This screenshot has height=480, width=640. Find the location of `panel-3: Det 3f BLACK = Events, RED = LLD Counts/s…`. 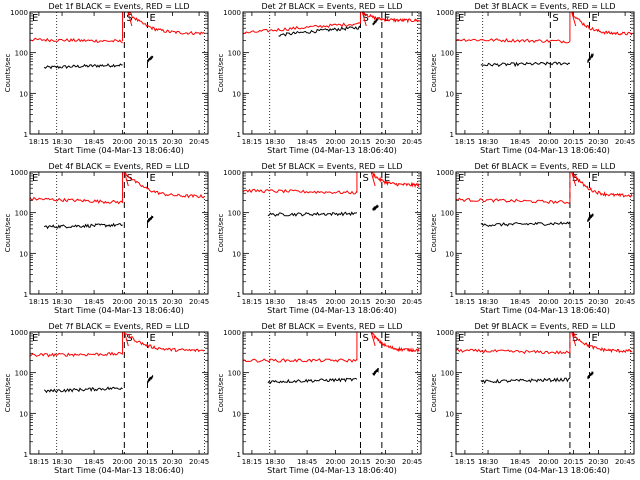

panel-3: Det 3f BLACK = Events, RED = LLD Counts/s… is located at coordinates (532, 78).